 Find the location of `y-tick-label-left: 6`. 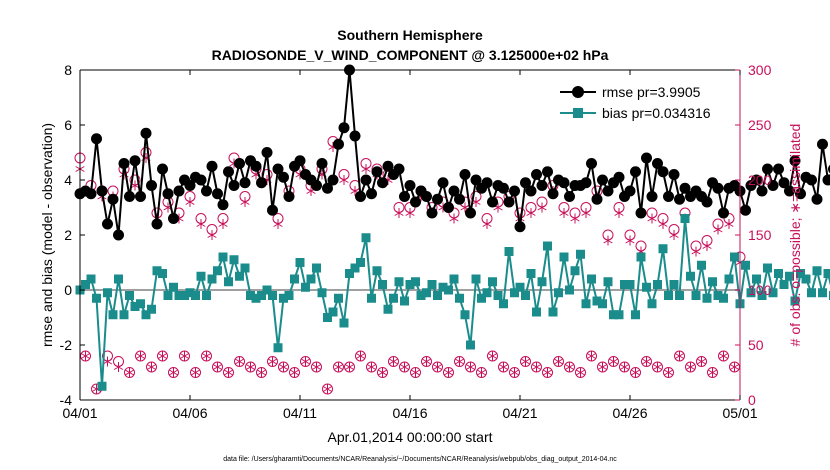

y-tick-label-left: 6 is located at coordinates (68, 125).